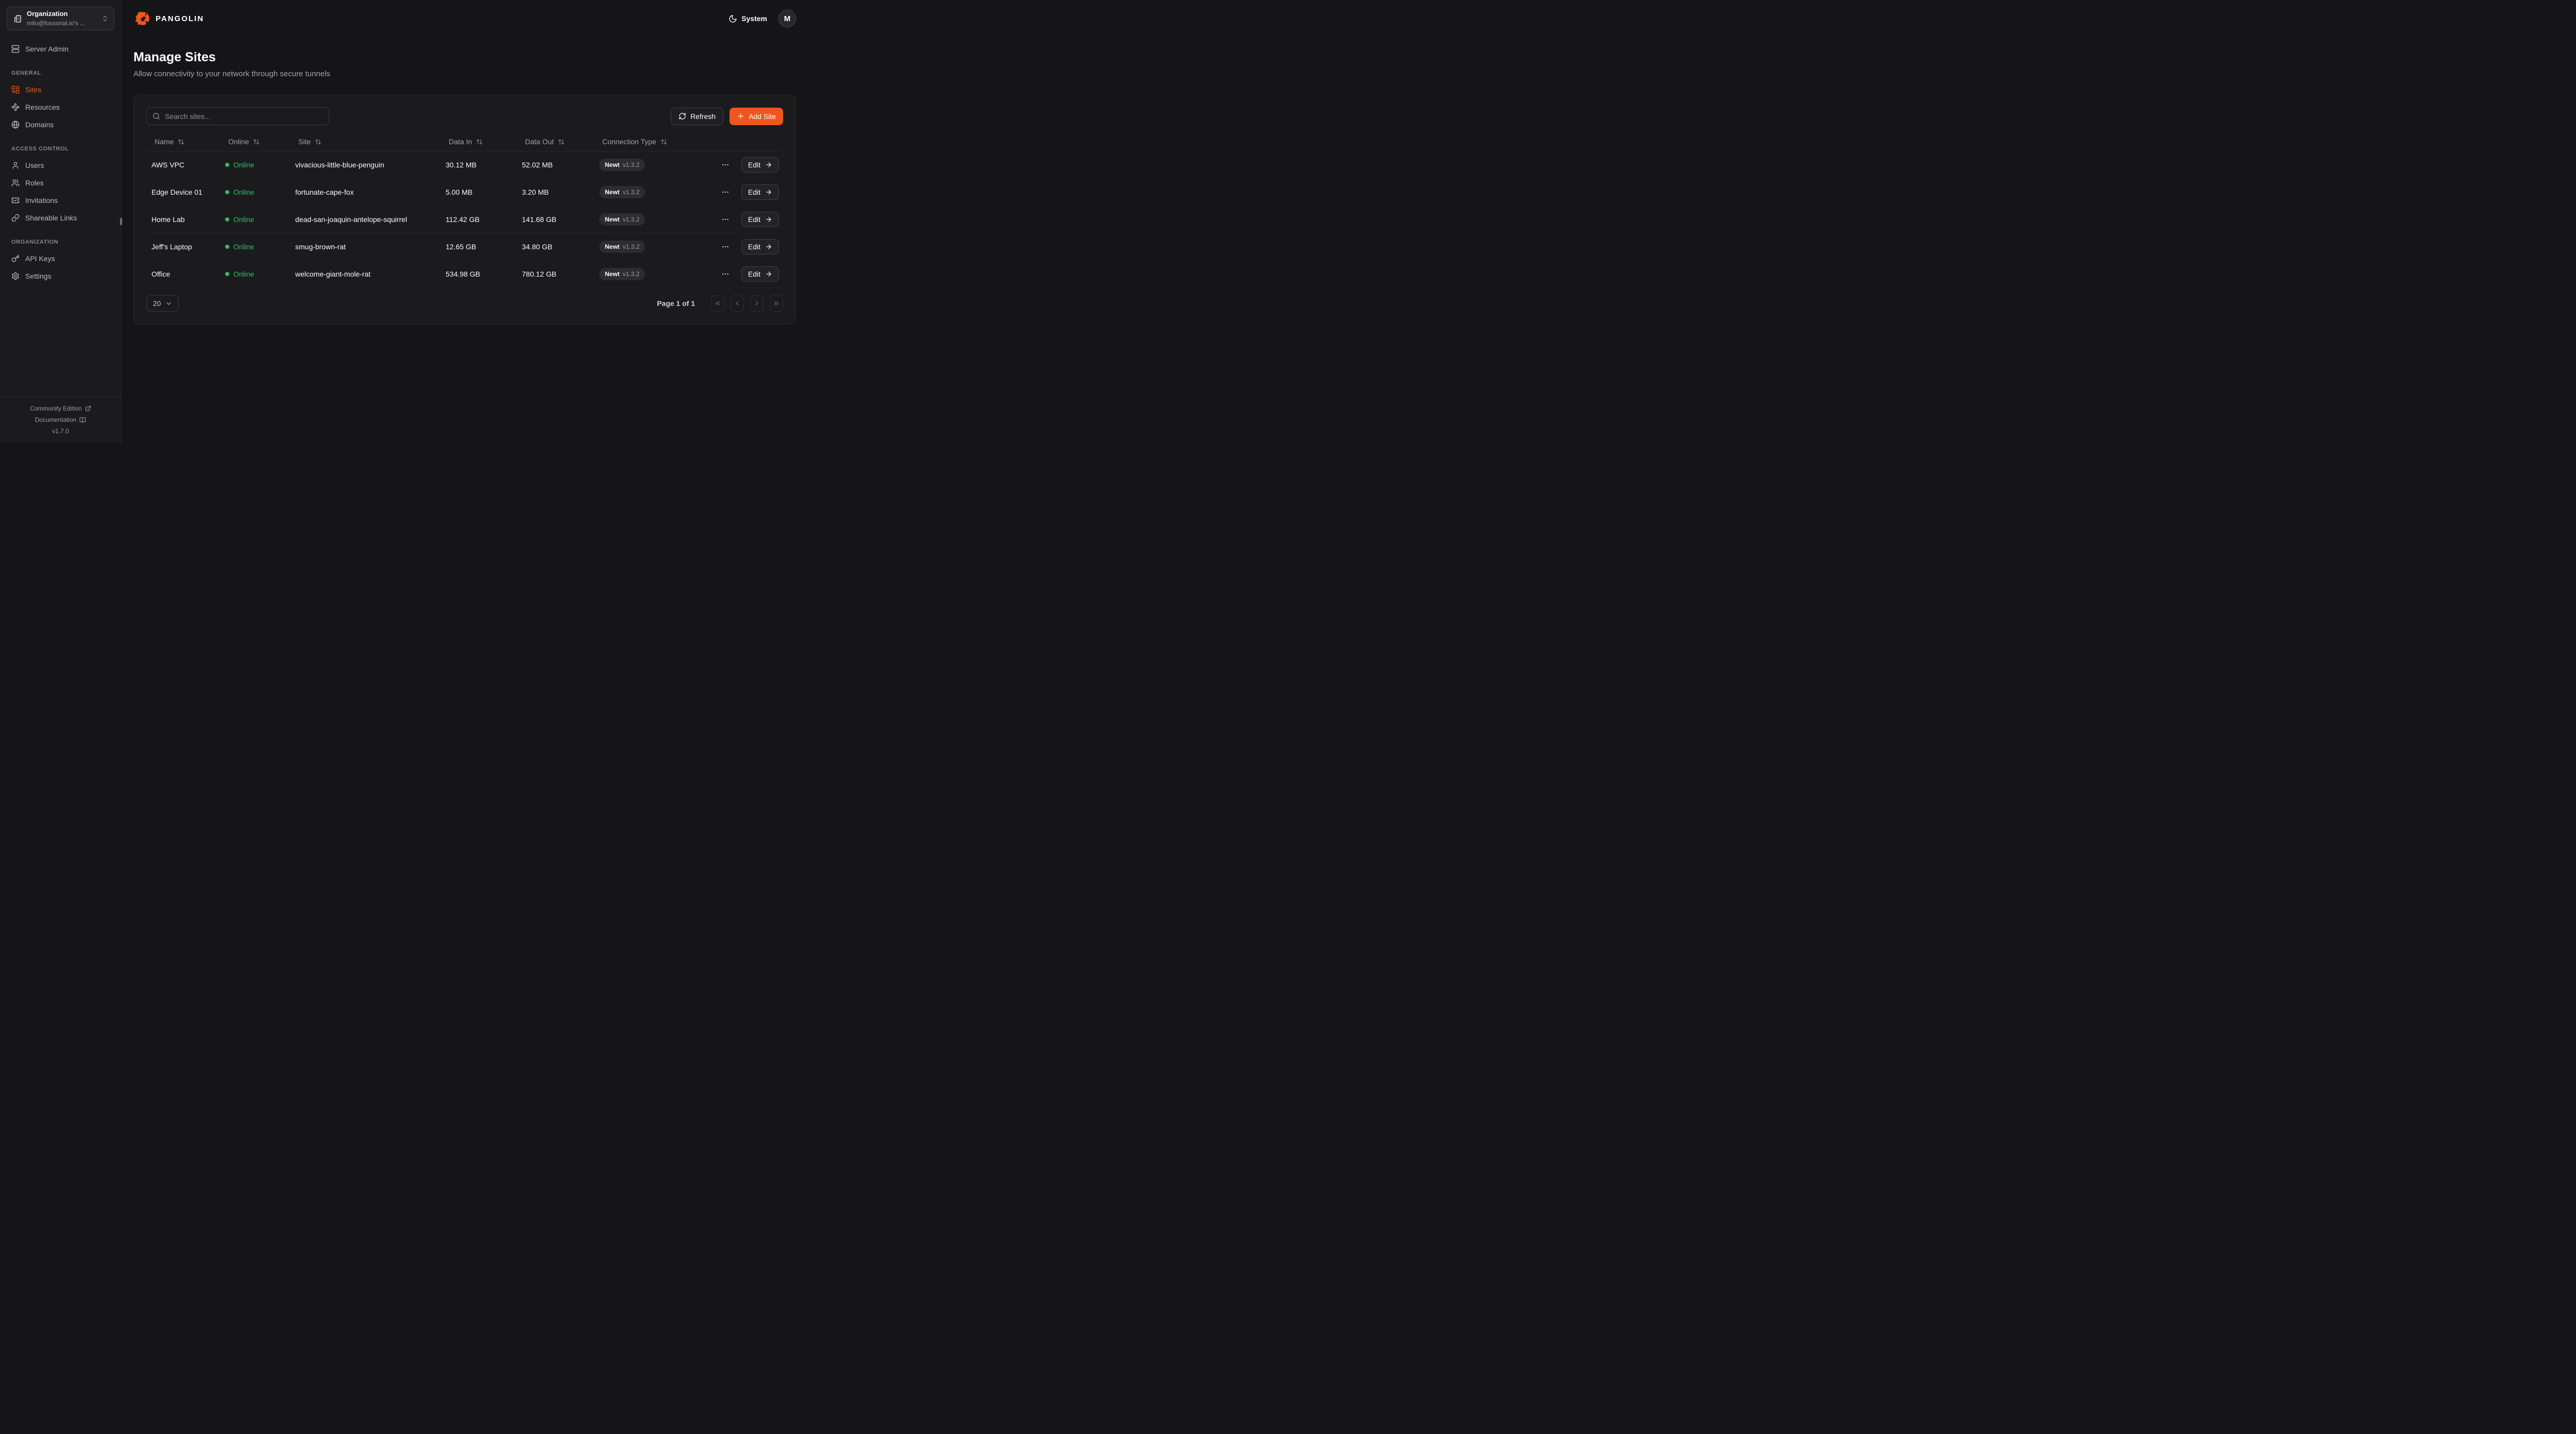  I want to click on column-label: Site, so click(305, 142).